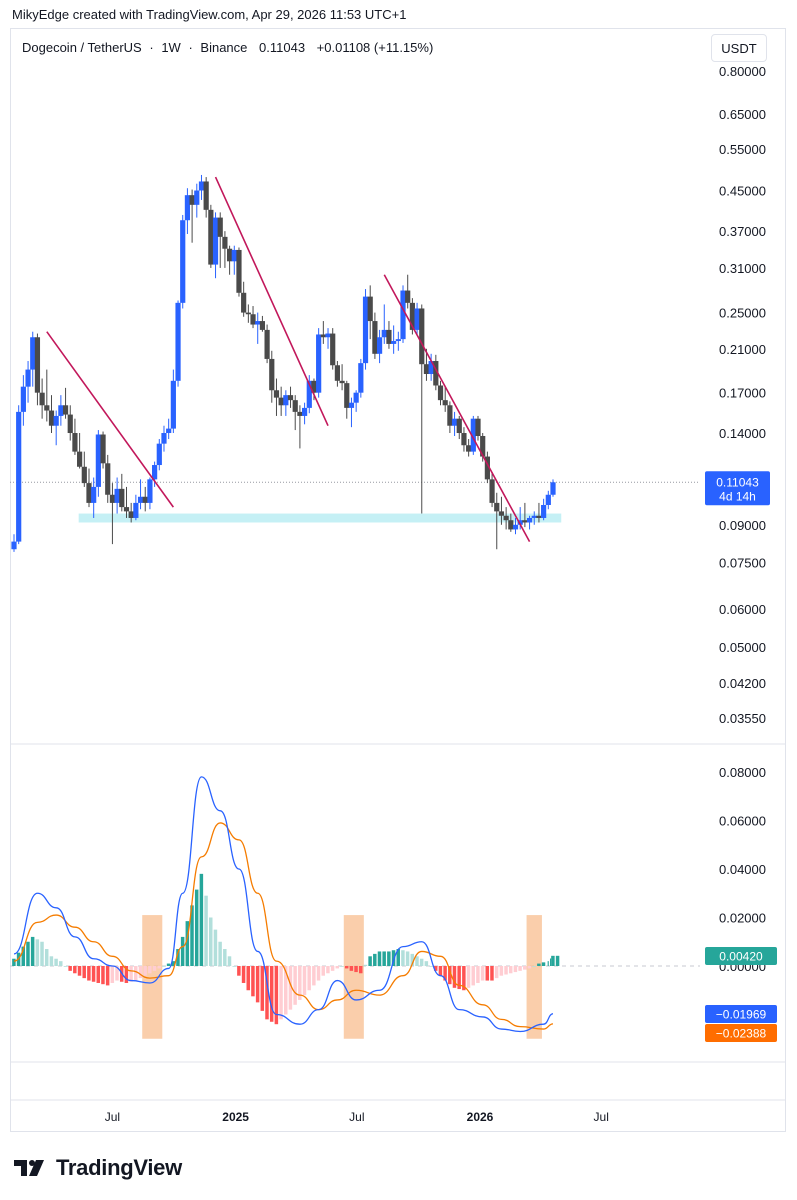 The width and height of the screenshot is (797, 1200). Describe the element at coordinates (98, 1168) in the screenshot. I see `tradingview-logo: TradingView` at that location.